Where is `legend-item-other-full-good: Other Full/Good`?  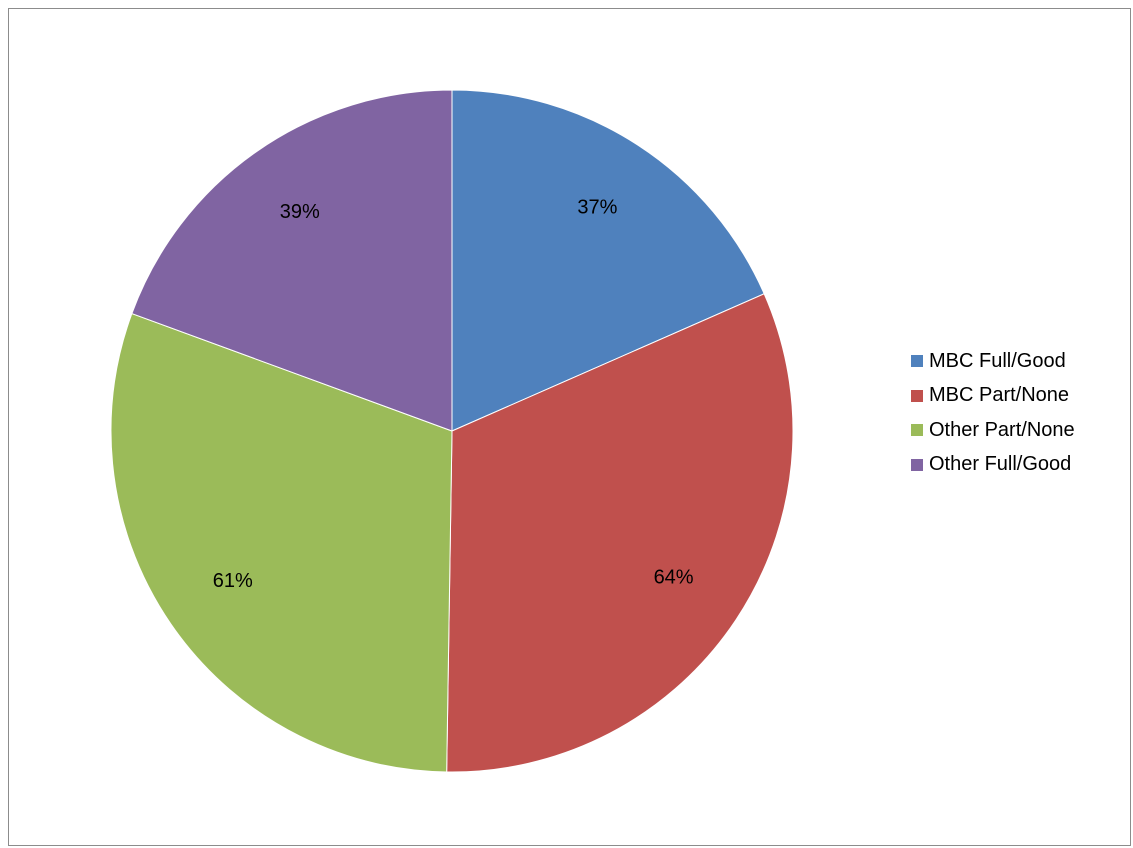 legend-item-other-full-good: Other Full/Good is located at coordinates (993, 465).